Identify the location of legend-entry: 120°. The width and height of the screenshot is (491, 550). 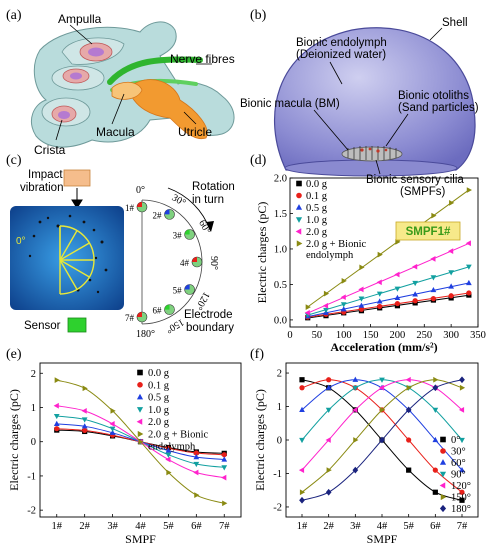
(455, 486).